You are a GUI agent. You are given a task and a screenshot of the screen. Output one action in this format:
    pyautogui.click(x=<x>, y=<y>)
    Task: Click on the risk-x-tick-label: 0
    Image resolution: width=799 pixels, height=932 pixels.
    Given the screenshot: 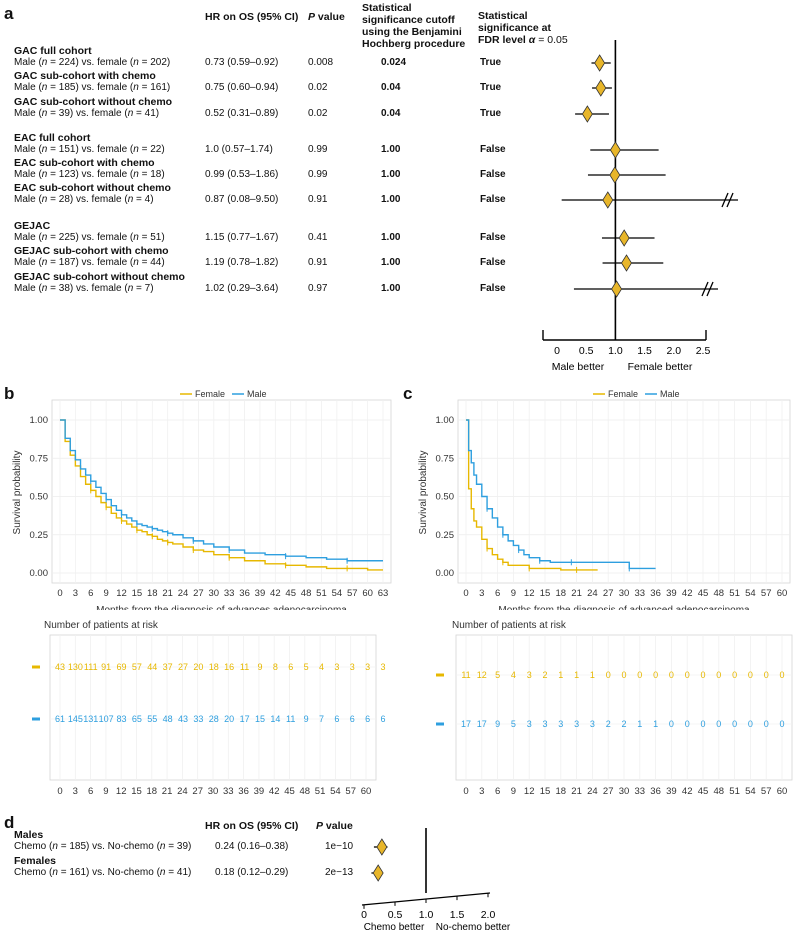 What is the action you would take?
    pyautogui.click(x=59, y=791)
    